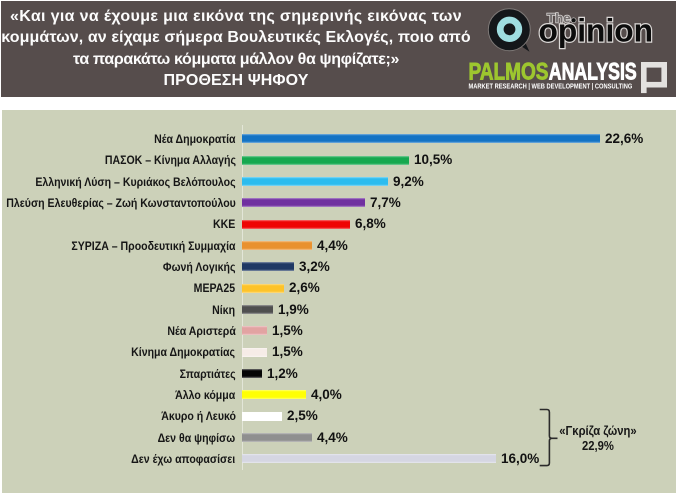  What do you see at coordinates (559, 17) in the screenshot?
I see `svg-text: The` at bounding box center [559, 17].